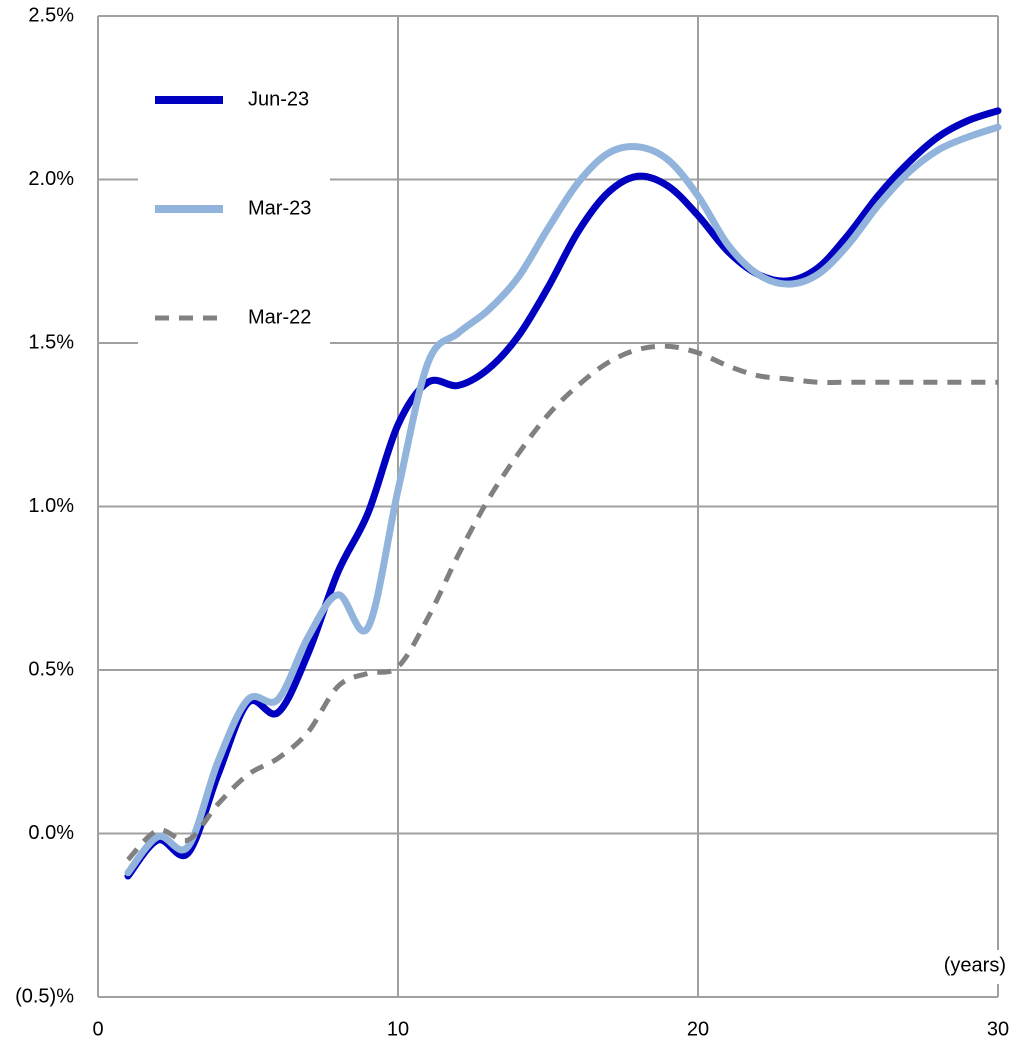  What do you see at coordinates (698, 1029) in the screenshot?
I see `x-tick-label: 20` at bounding box center [698, 1029].